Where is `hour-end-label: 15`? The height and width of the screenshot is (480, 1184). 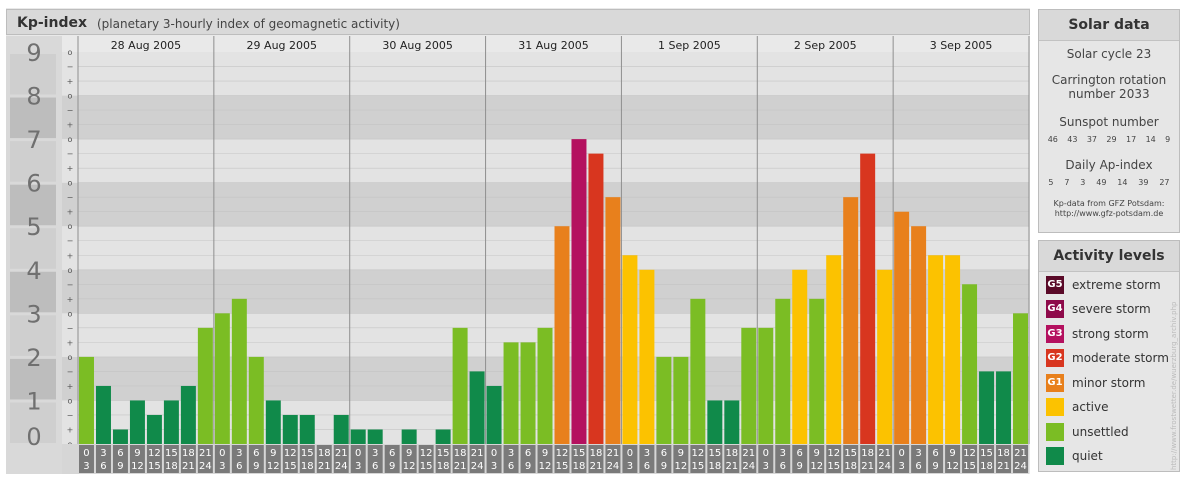
hour-end-label: 15 is located at coordinates (290, 466).